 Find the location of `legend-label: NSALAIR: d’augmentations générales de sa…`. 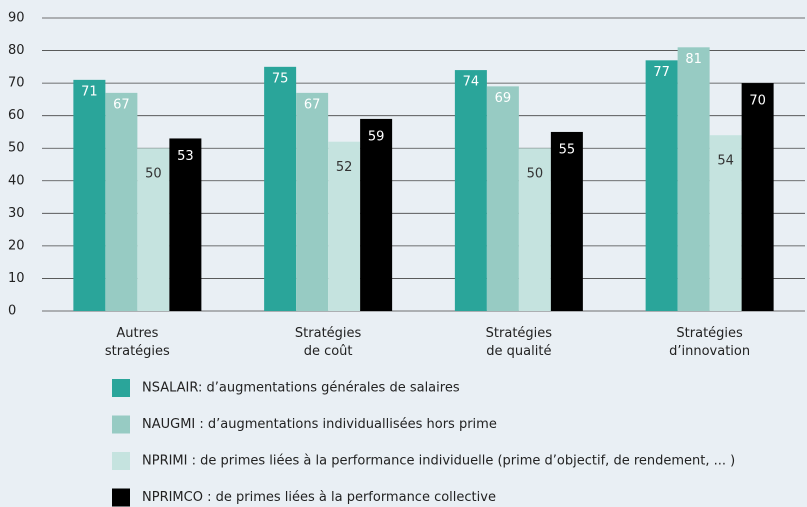

legend-label: NSALAIR: d’augmentations générales de sa… is located at coordinates (301, 388).